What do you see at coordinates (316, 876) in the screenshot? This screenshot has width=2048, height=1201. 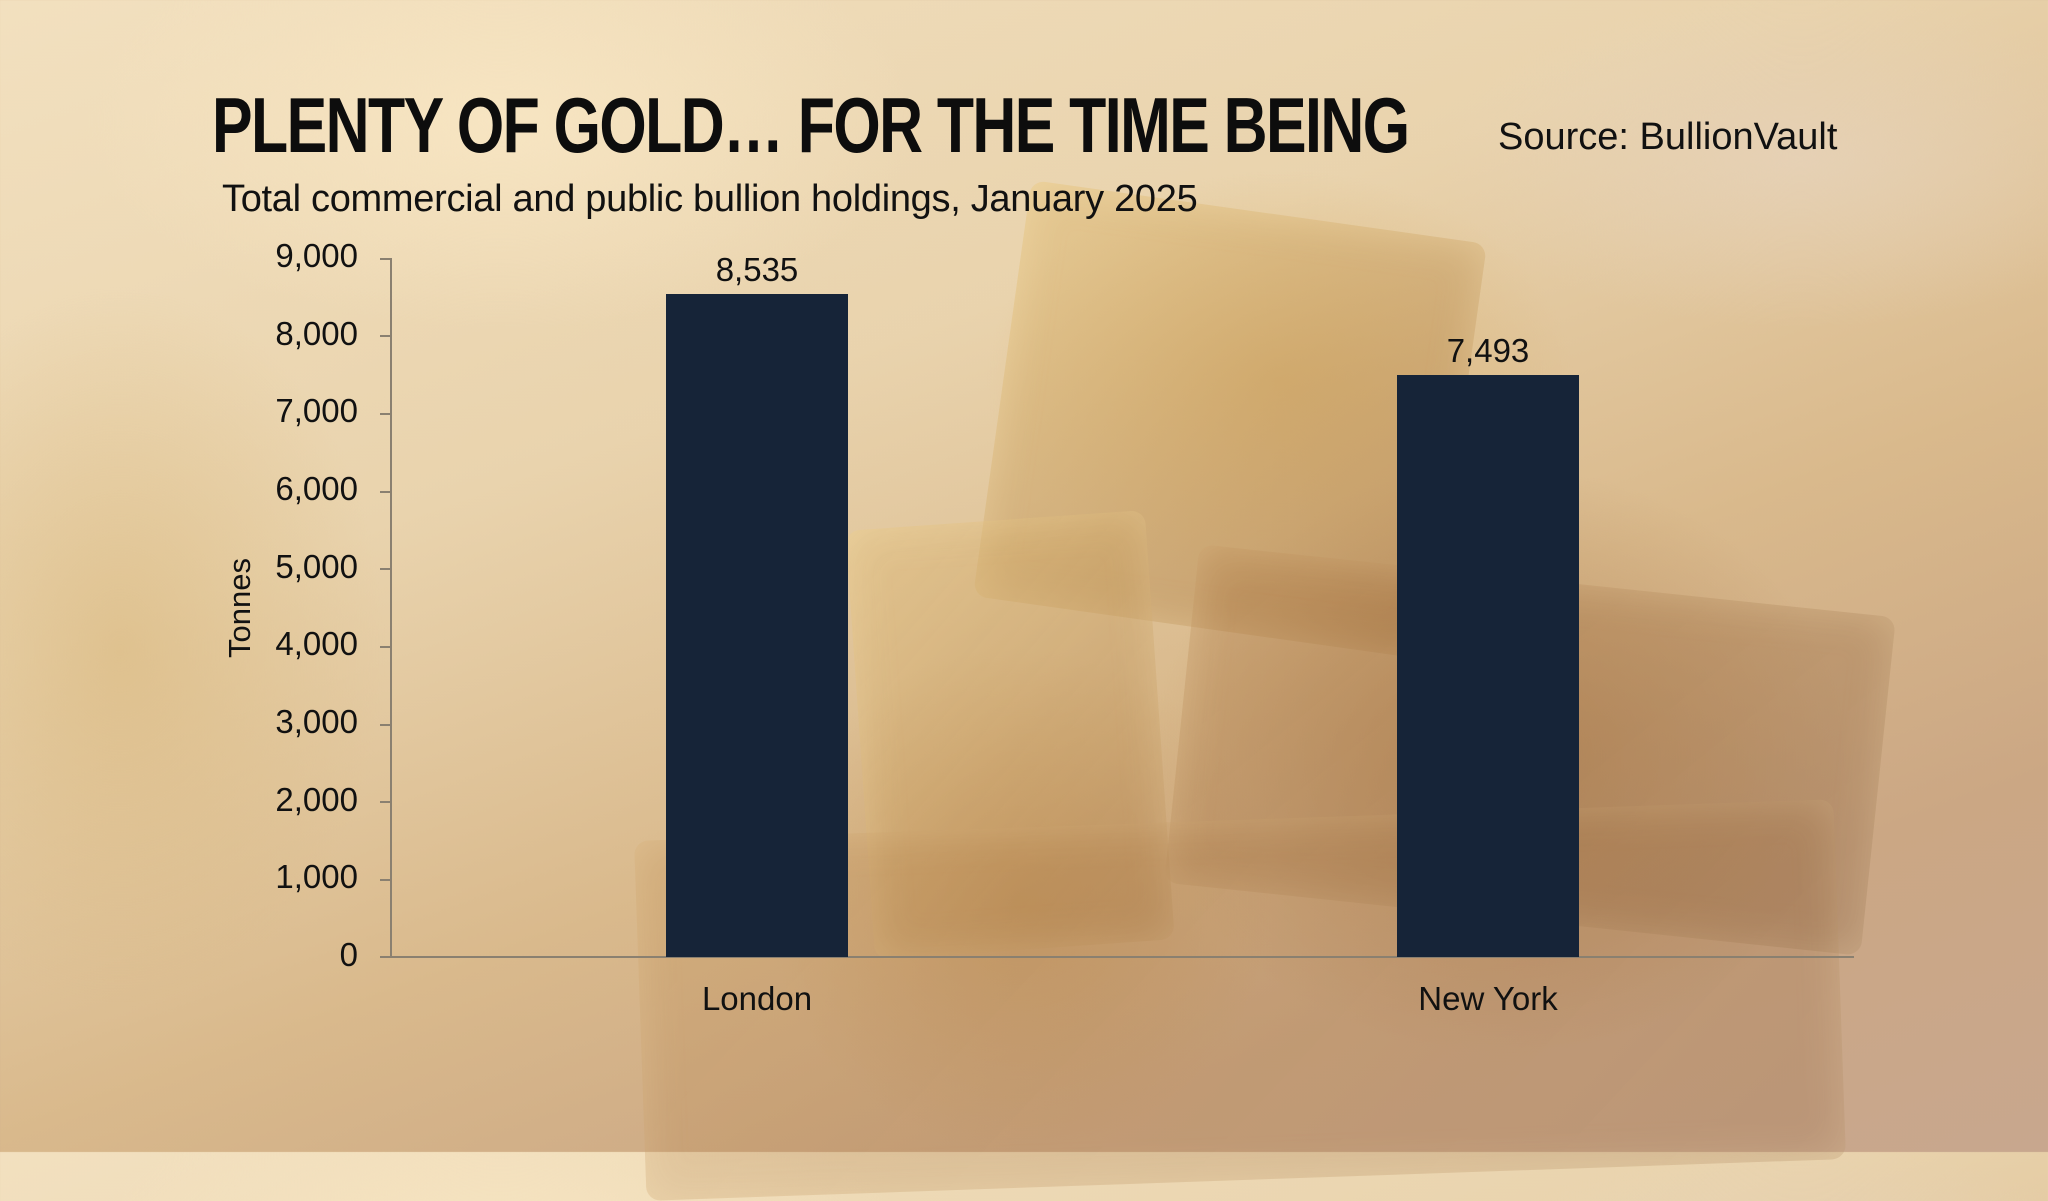 I see `y-tick-label: 1,000` at bounding box center [316, 876].